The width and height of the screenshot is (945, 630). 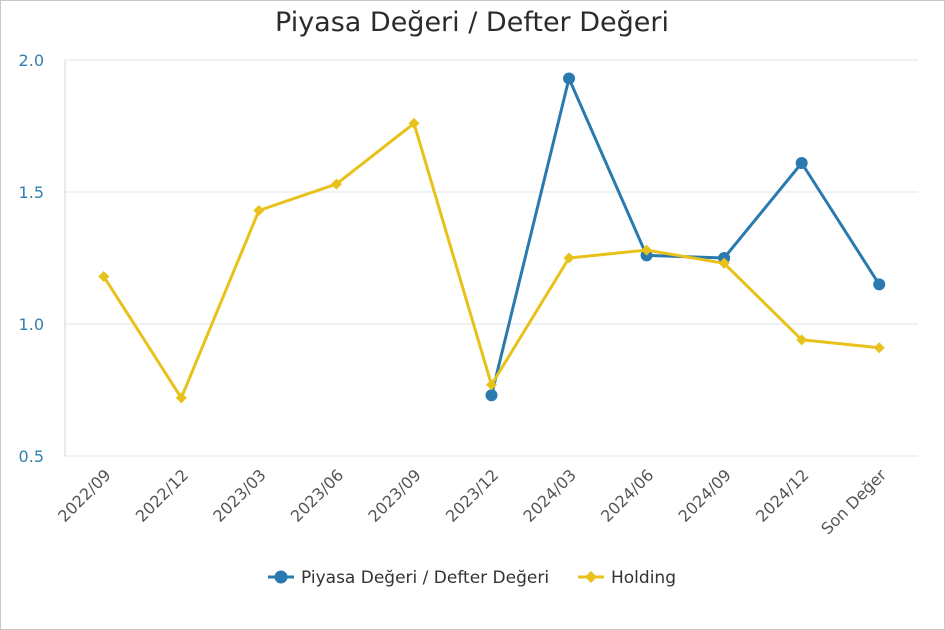 What do you see at coordinates (281, 577) in the screenshot?
I see `legend-marker-circle` at bounding box center [281, 577].